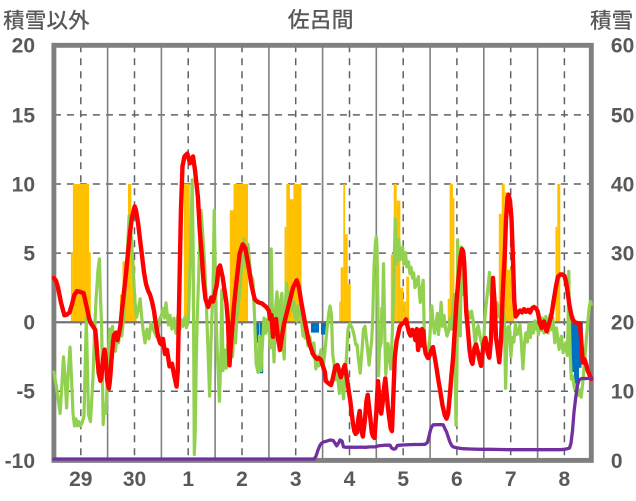  Describe the element at coordinates (511, 479) in the screenshot. I see `svg-text: 7` at that location.